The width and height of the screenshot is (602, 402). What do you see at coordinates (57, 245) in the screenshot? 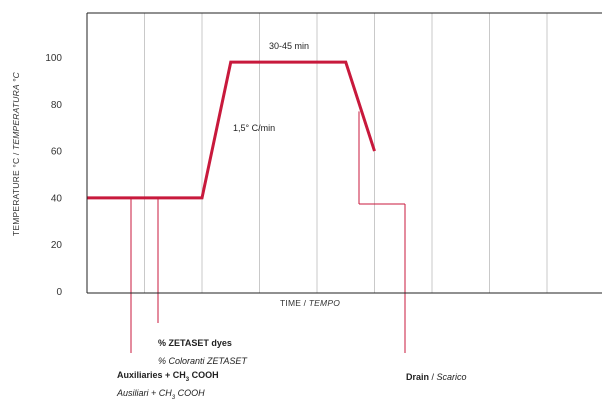
I see `y-tick-label: 20` at bounding box center [57, 245].